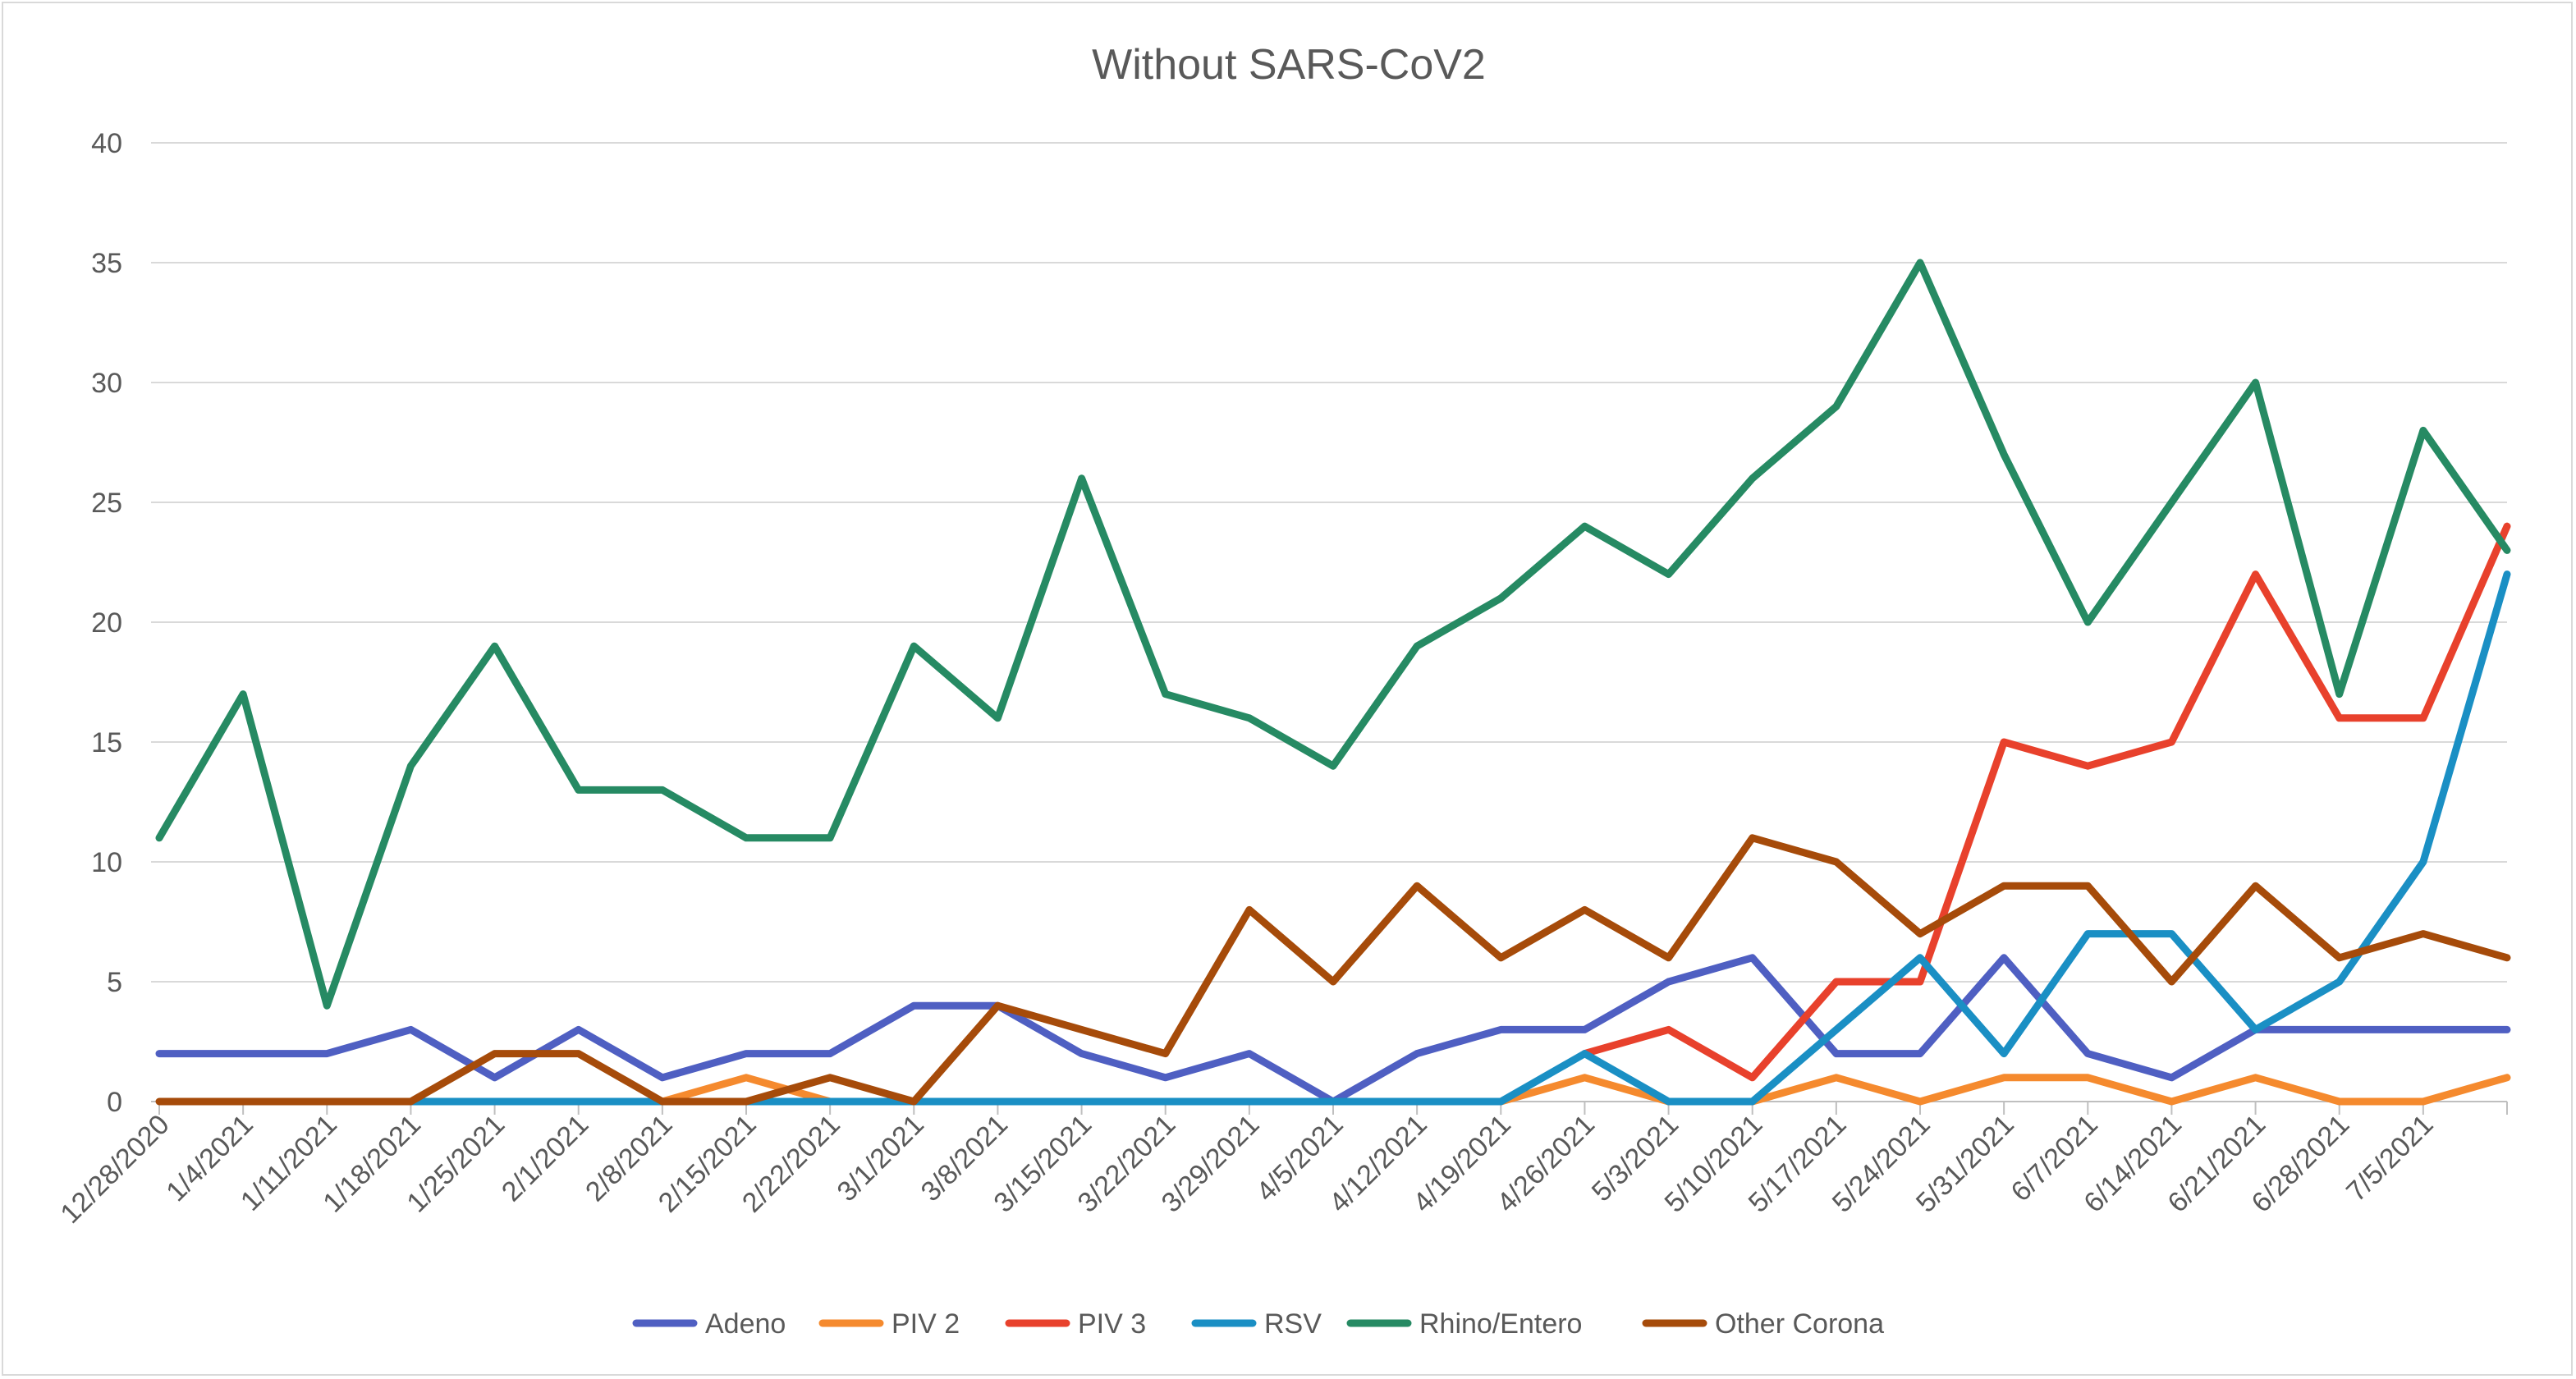  I want to click on y-tick-label: 5, so click(115, 983).